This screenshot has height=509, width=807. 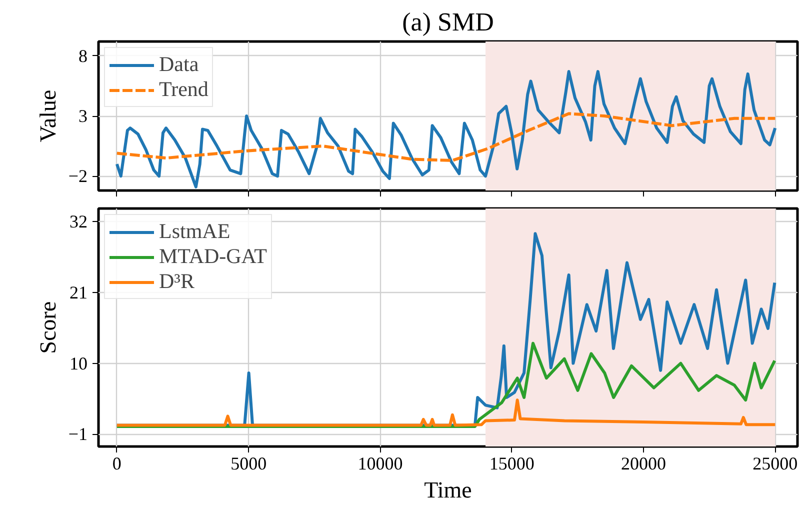 What do you see at coordinates (47, 327) in the screenshot?
I see `y-axis-title: Score` at bounding box center [47, 327].